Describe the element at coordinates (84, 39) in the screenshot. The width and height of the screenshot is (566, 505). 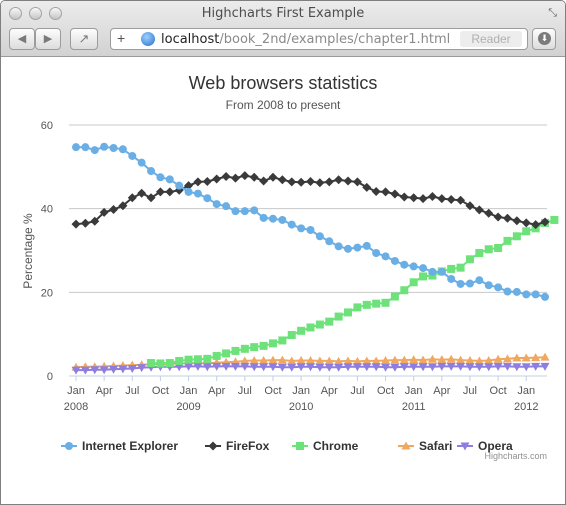
I see `share-button: ↗` at that location.